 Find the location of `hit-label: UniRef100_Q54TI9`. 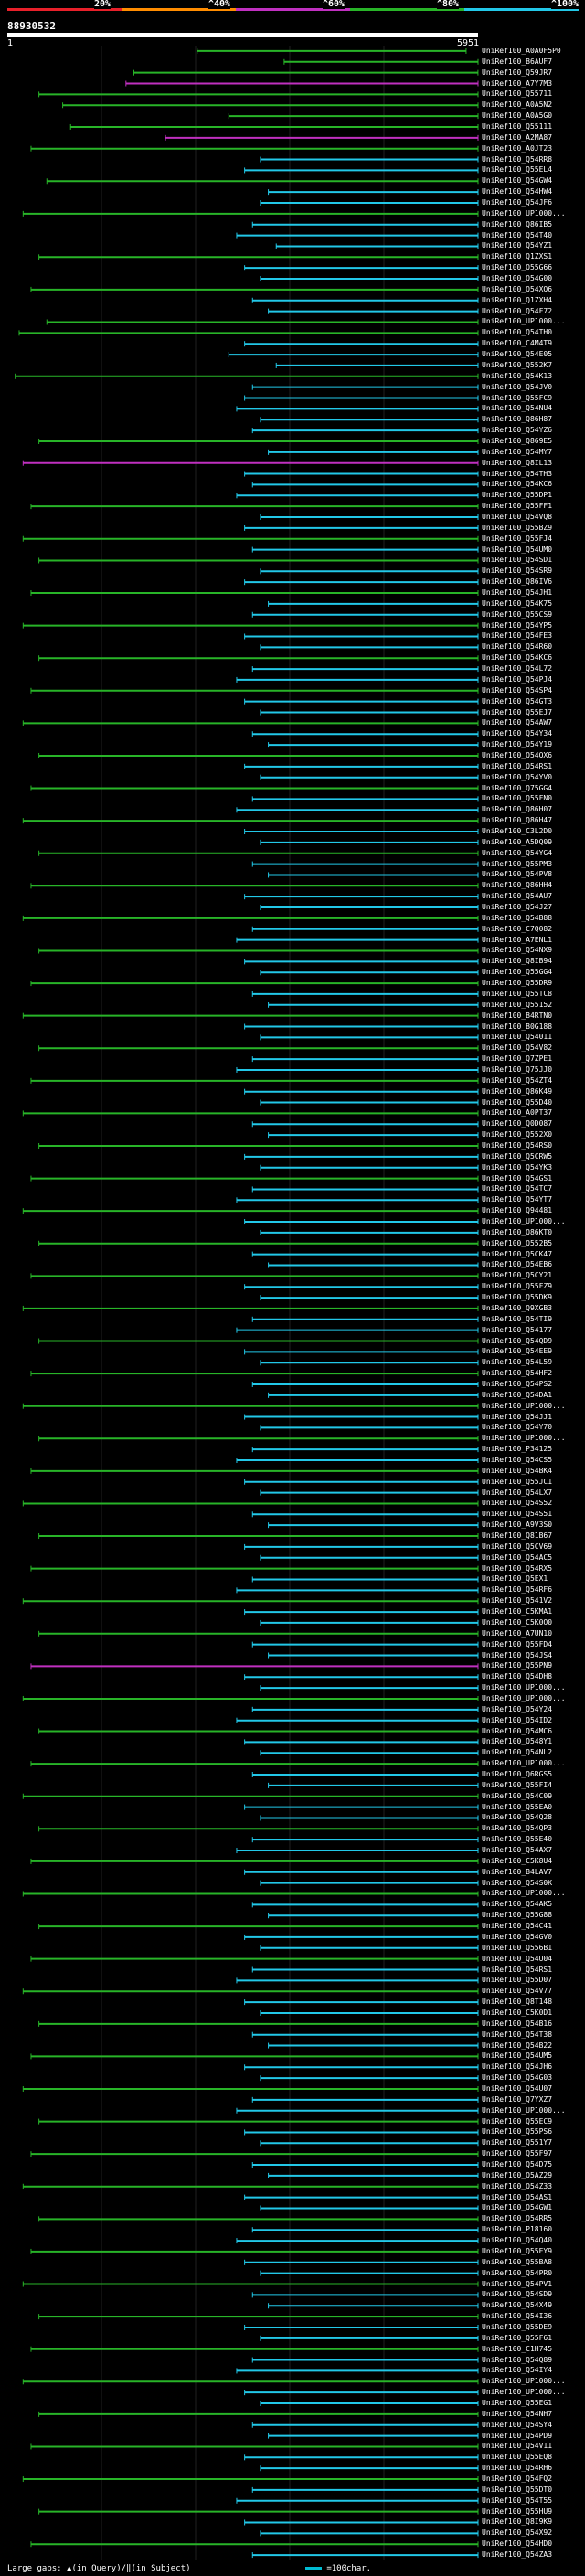

hit-label: UniRef100_Q54TI9 is located at coordinates (517, 1318).